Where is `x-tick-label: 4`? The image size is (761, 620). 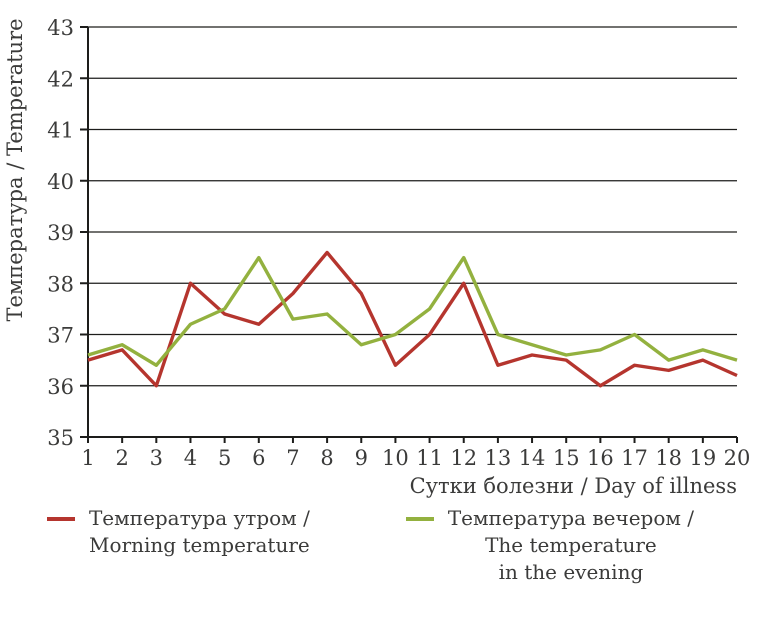
x-tick-label: 4 is located at coordinates (190, 458).